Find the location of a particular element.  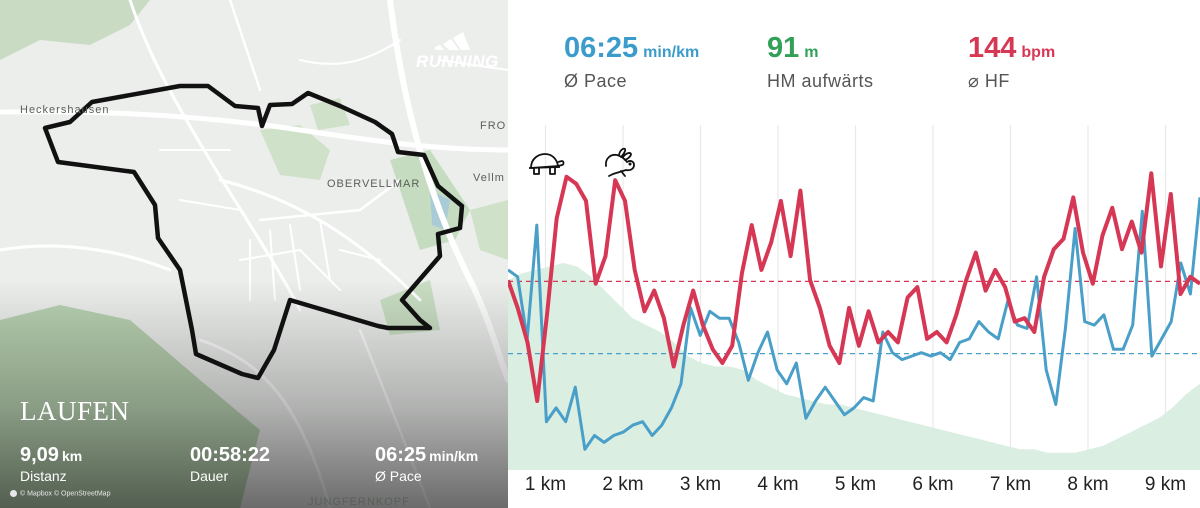

place-label: FRO is located at coordinates (493, 126).